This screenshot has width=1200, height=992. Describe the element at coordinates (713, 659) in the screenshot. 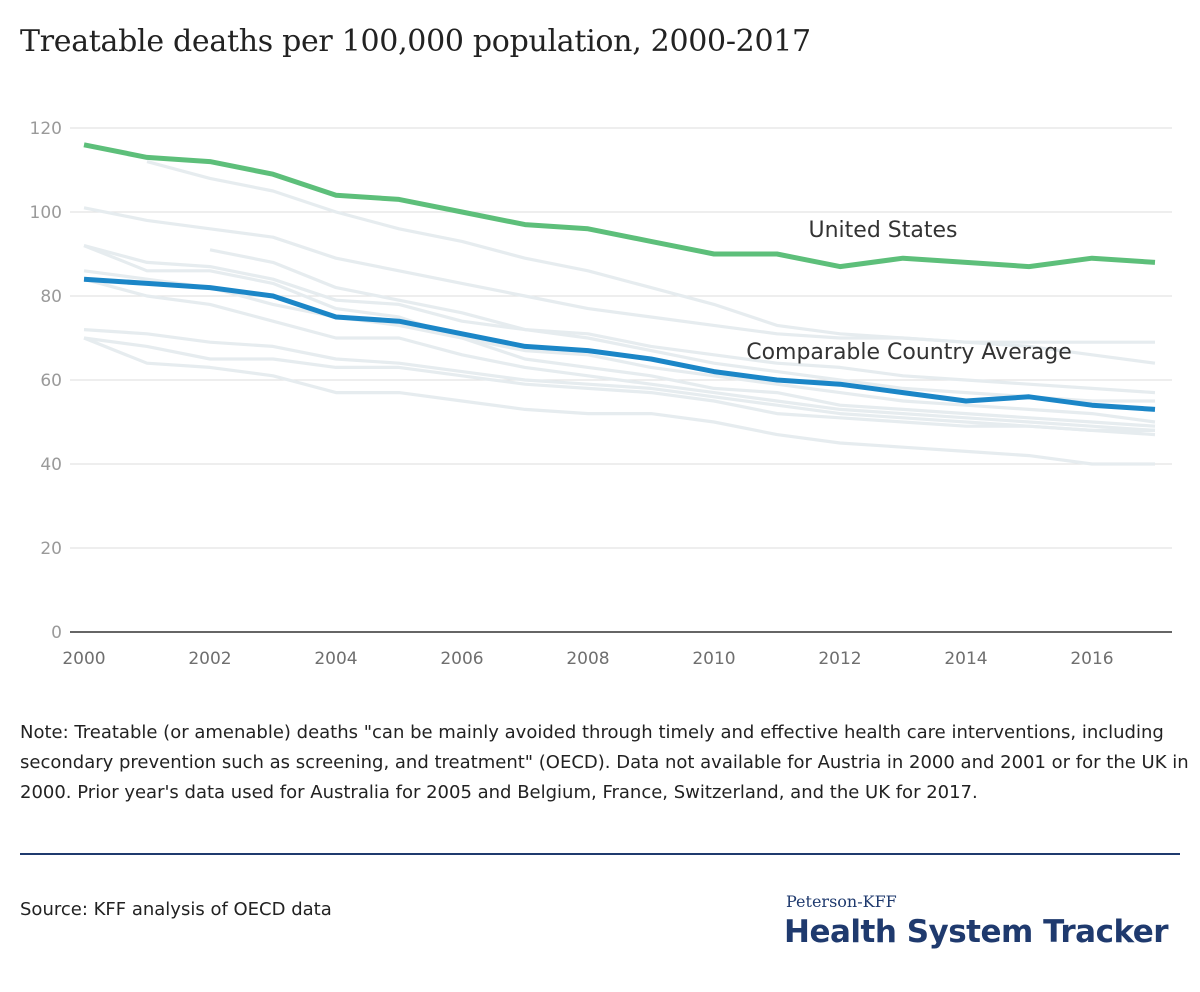

I see `x-tick-label: 2010` at that location.